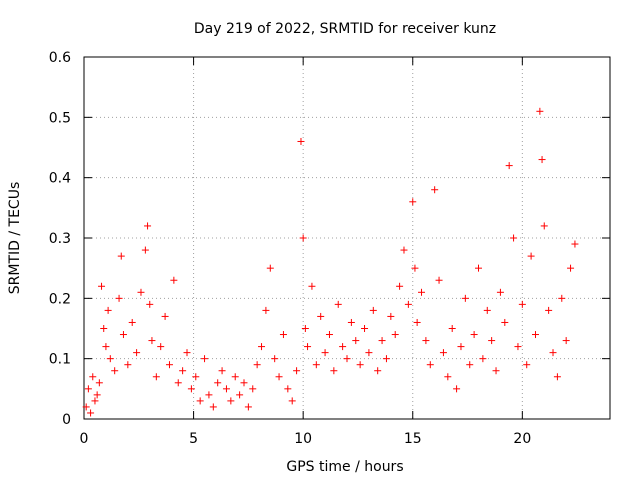 This screenshot has width=640, height=480. Describe the element at coordinates (522, 439) in the screenshot. I see `x-tick-label: 20` at that location.